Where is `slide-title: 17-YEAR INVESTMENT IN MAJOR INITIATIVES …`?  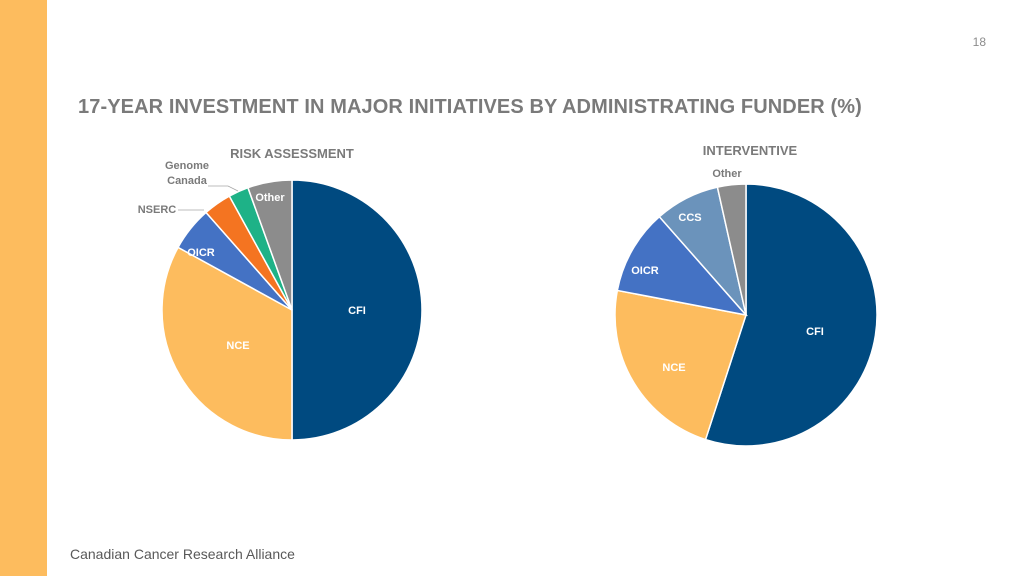
slide-title: 17-YEAR INVESTMENT IN MAJOR INITIATIVES … is located at coordinates (470, 107).